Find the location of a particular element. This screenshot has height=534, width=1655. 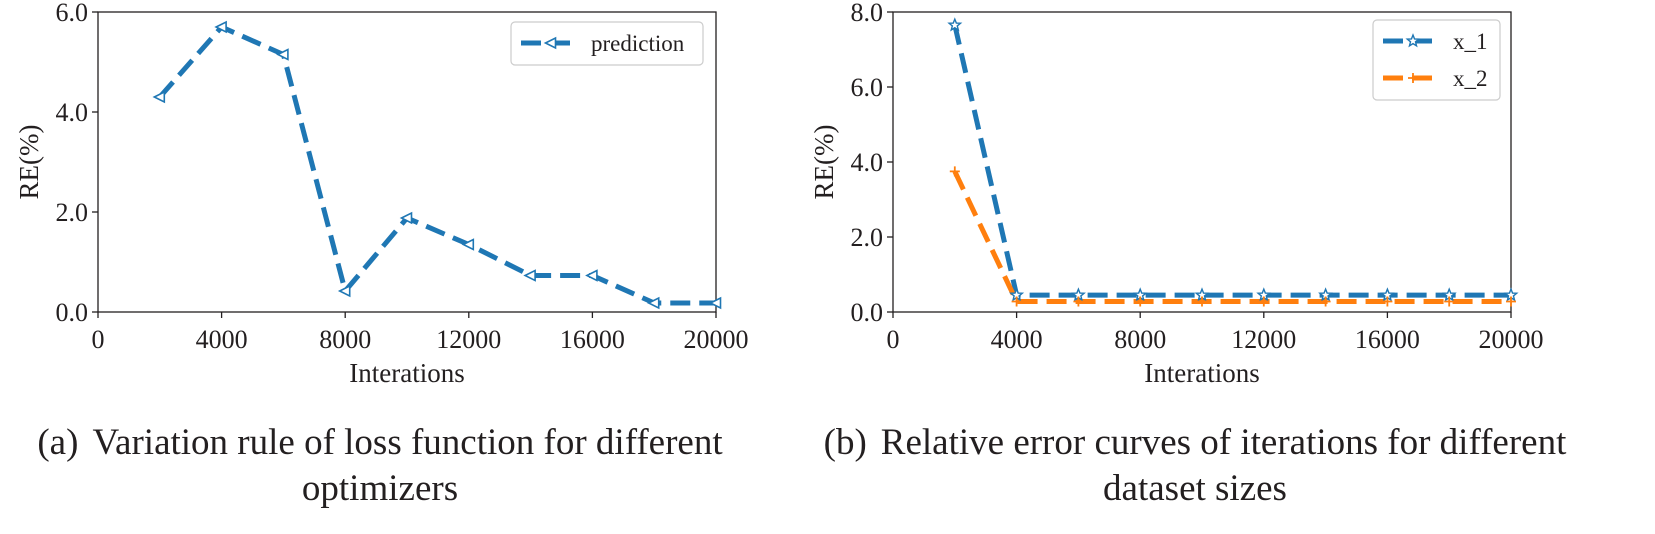

caption-a-line-2: optimizers is located at coordinates (380, 488).